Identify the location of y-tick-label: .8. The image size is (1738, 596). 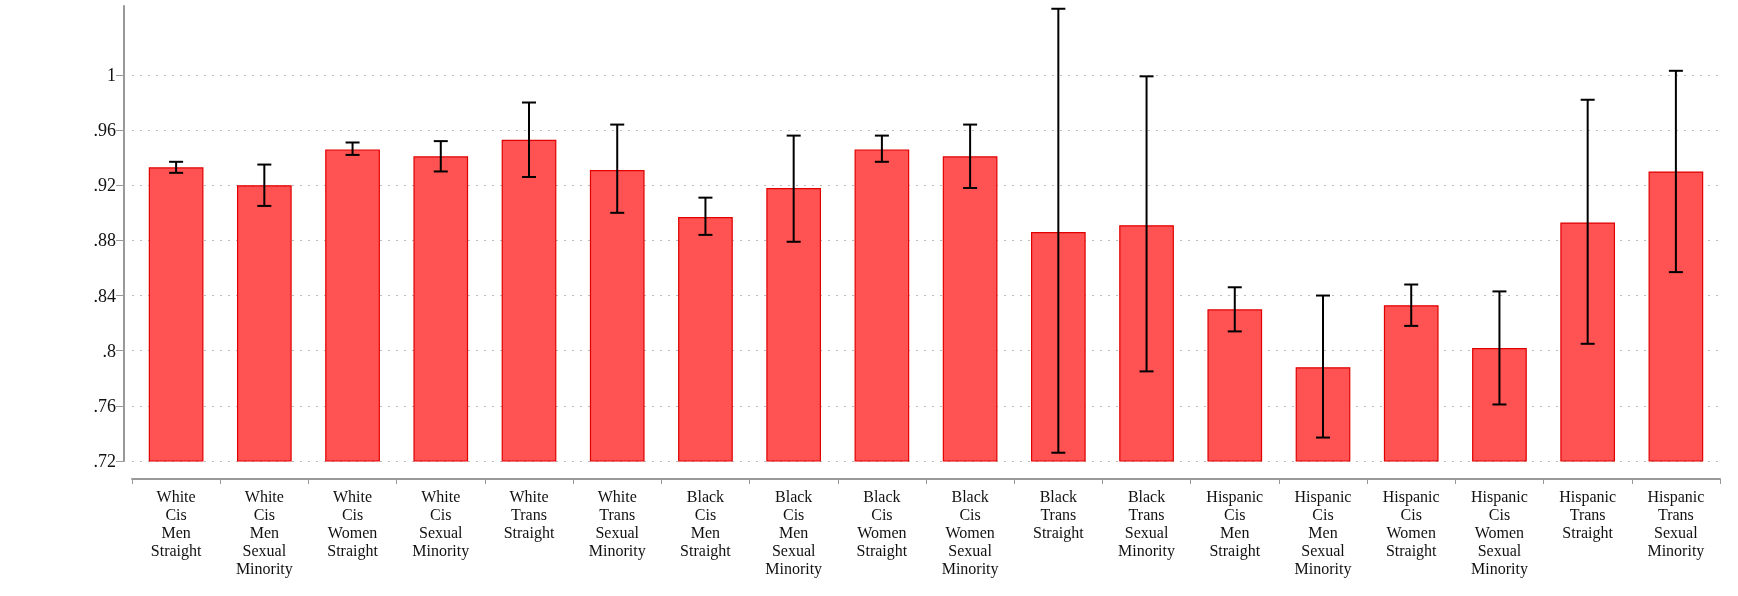
(109, 350).